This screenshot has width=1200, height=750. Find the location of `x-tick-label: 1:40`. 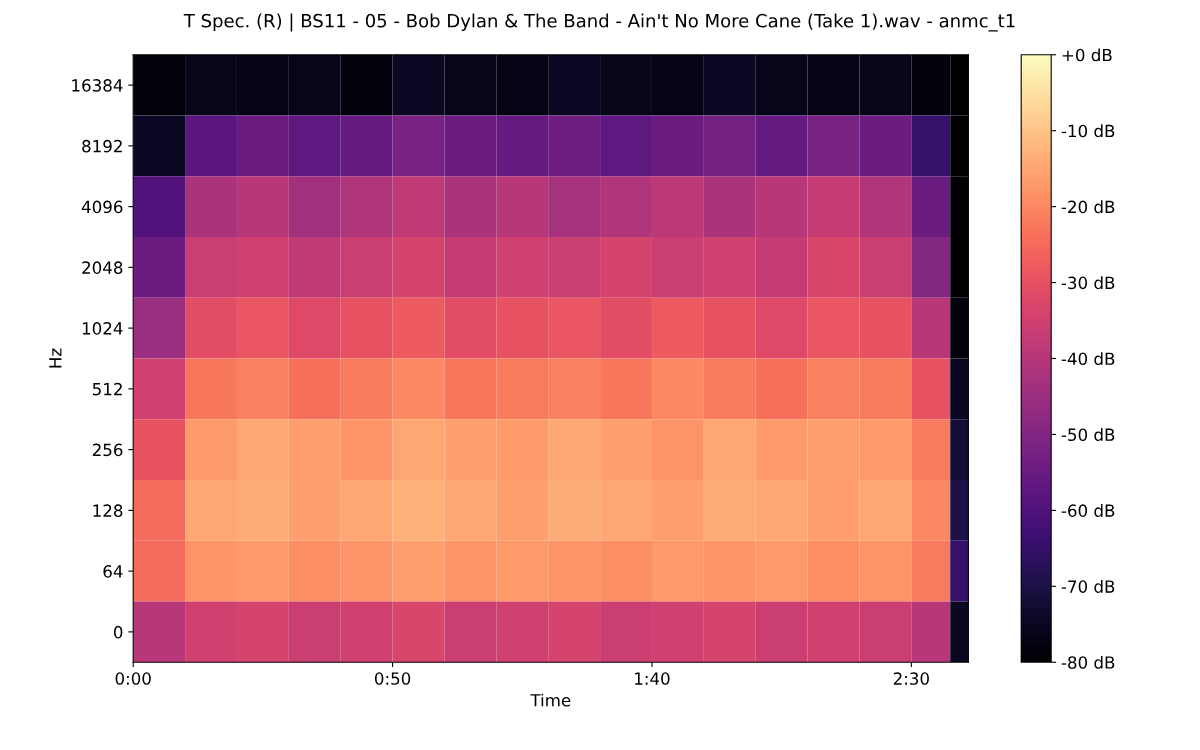

x-tick-label: 1:40 is located at coordinates (652, 678).